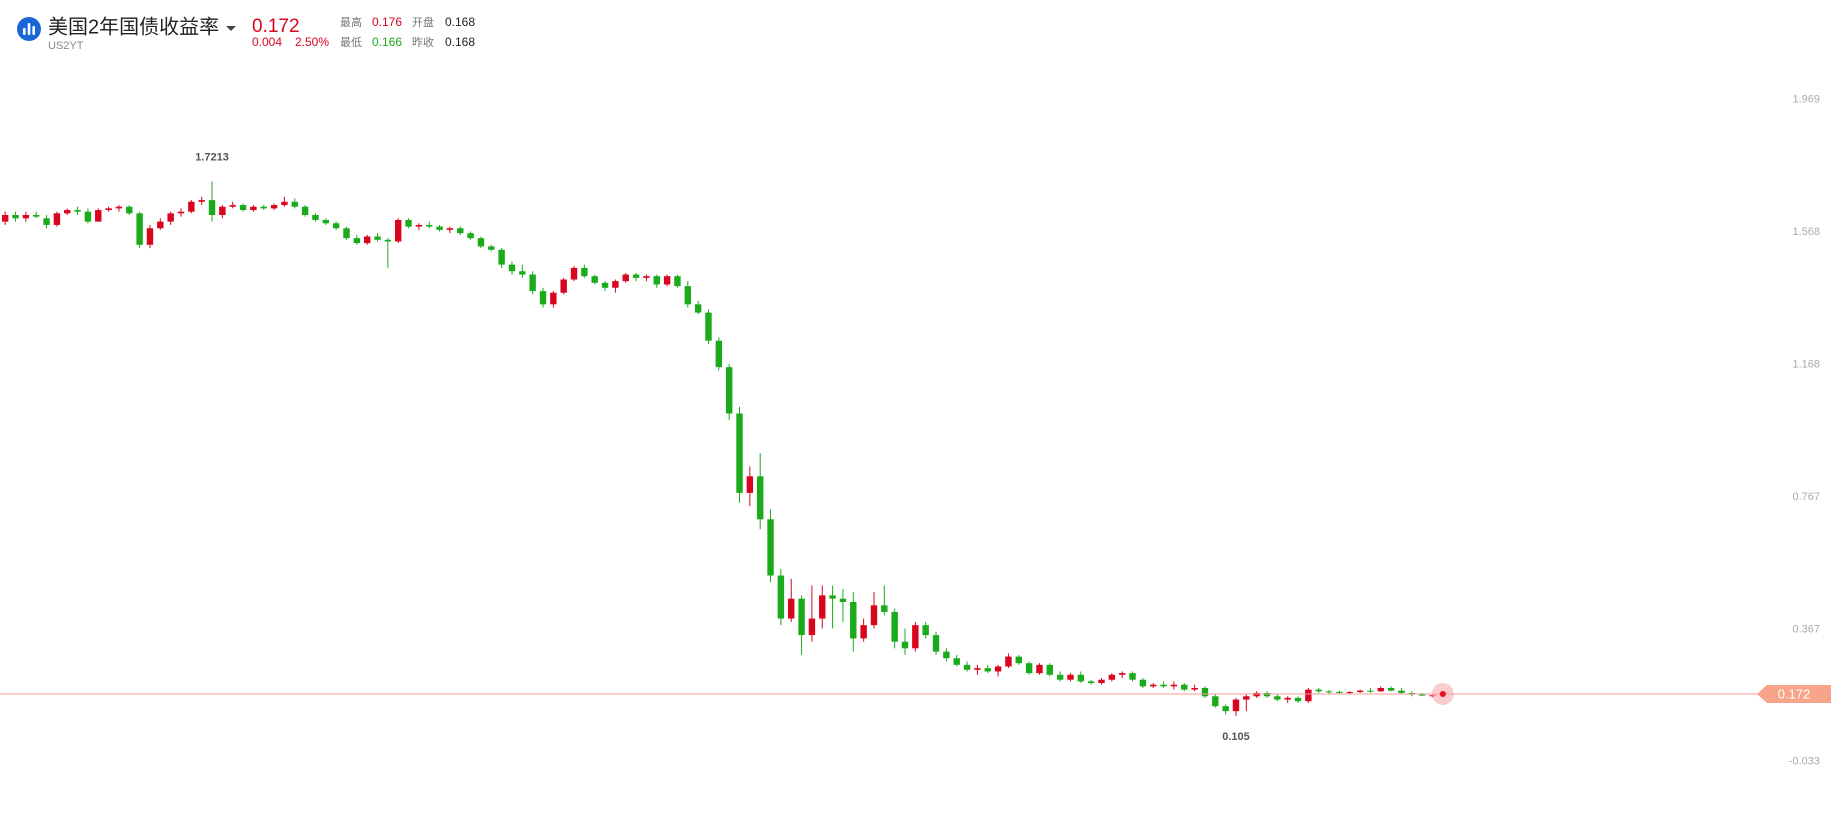 The height and width of the screenshot is (817, 1831). I want to click on day-high: 0.176, so click(387, 22).